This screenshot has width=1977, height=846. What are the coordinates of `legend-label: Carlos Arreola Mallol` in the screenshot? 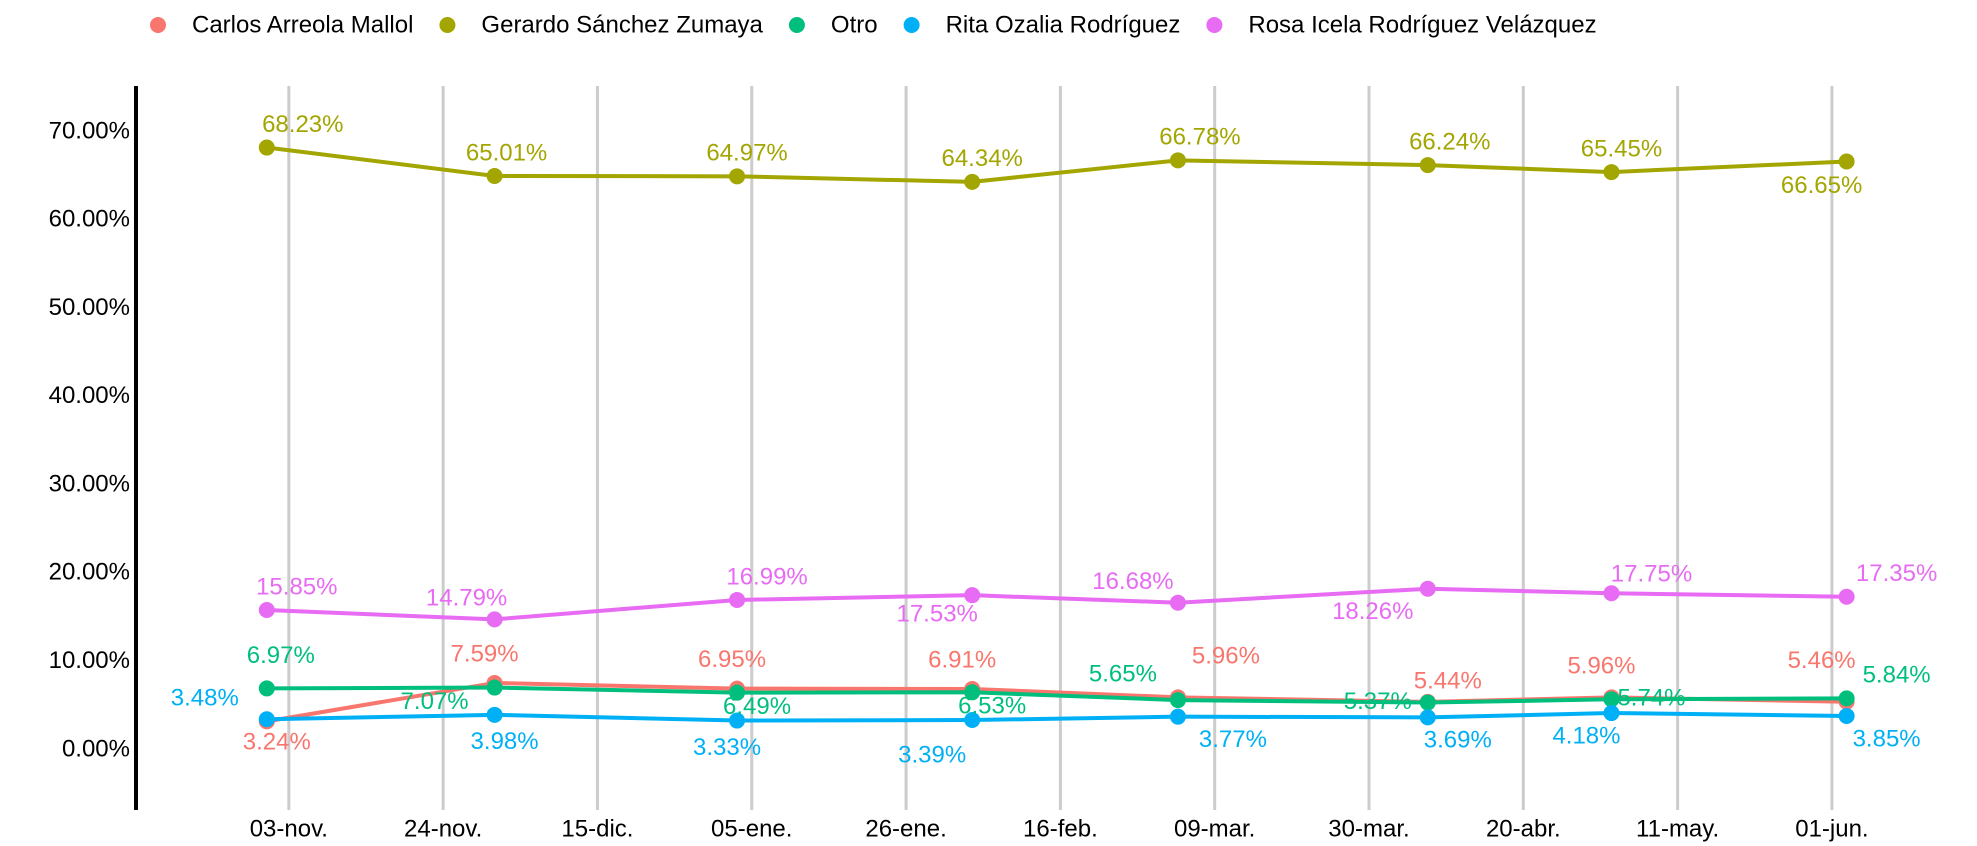 It's located at (302, 24).